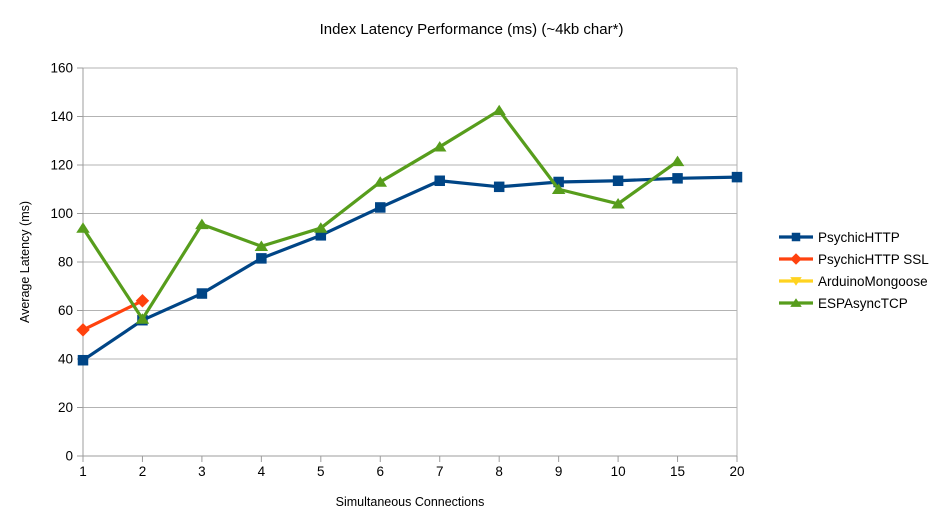 The image size is (943, 530). What do you see at coordinates (61, 165) in the screenshot?
I see `y-tick-label: 120` at bounding box center [61, 165].